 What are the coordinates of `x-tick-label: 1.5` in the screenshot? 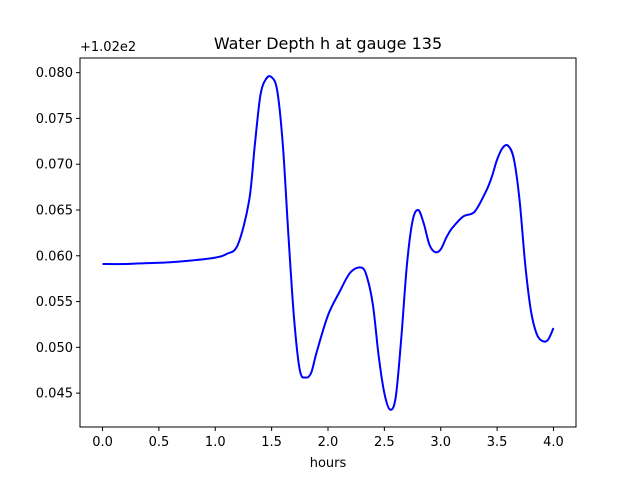 It's located at (271, 442).